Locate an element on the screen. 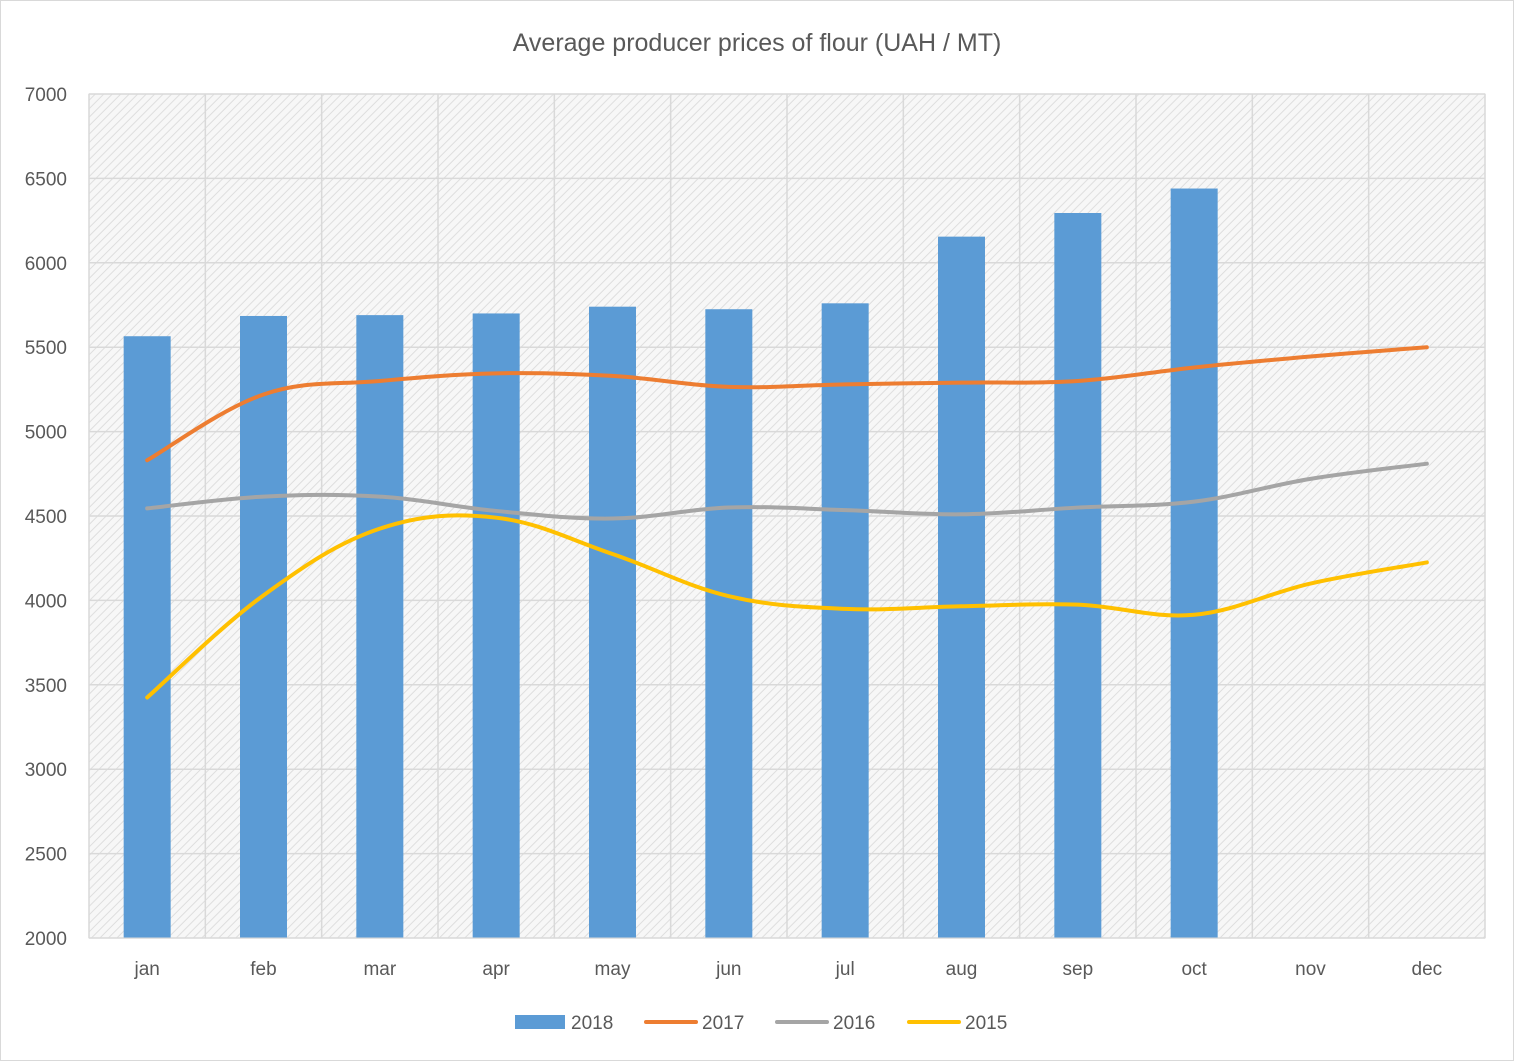  bar-2018-may is located at coordinates (612, 622).